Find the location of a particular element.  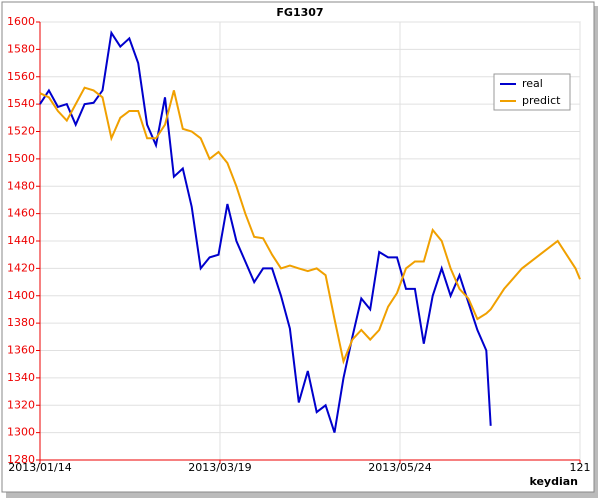

y-tick-label: 1460 is located at coordinates (21, 213).